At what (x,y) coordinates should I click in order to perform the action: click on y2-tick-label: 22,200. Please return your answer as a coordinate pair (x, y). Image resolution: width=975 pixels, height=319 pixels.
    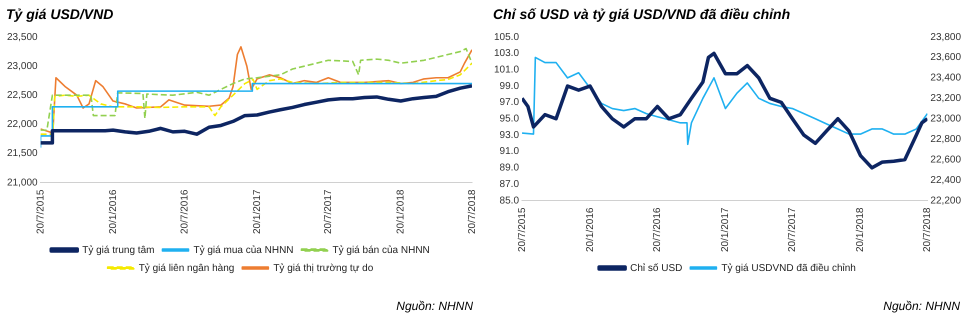
    Looking at the image, I should click on (946, 200).